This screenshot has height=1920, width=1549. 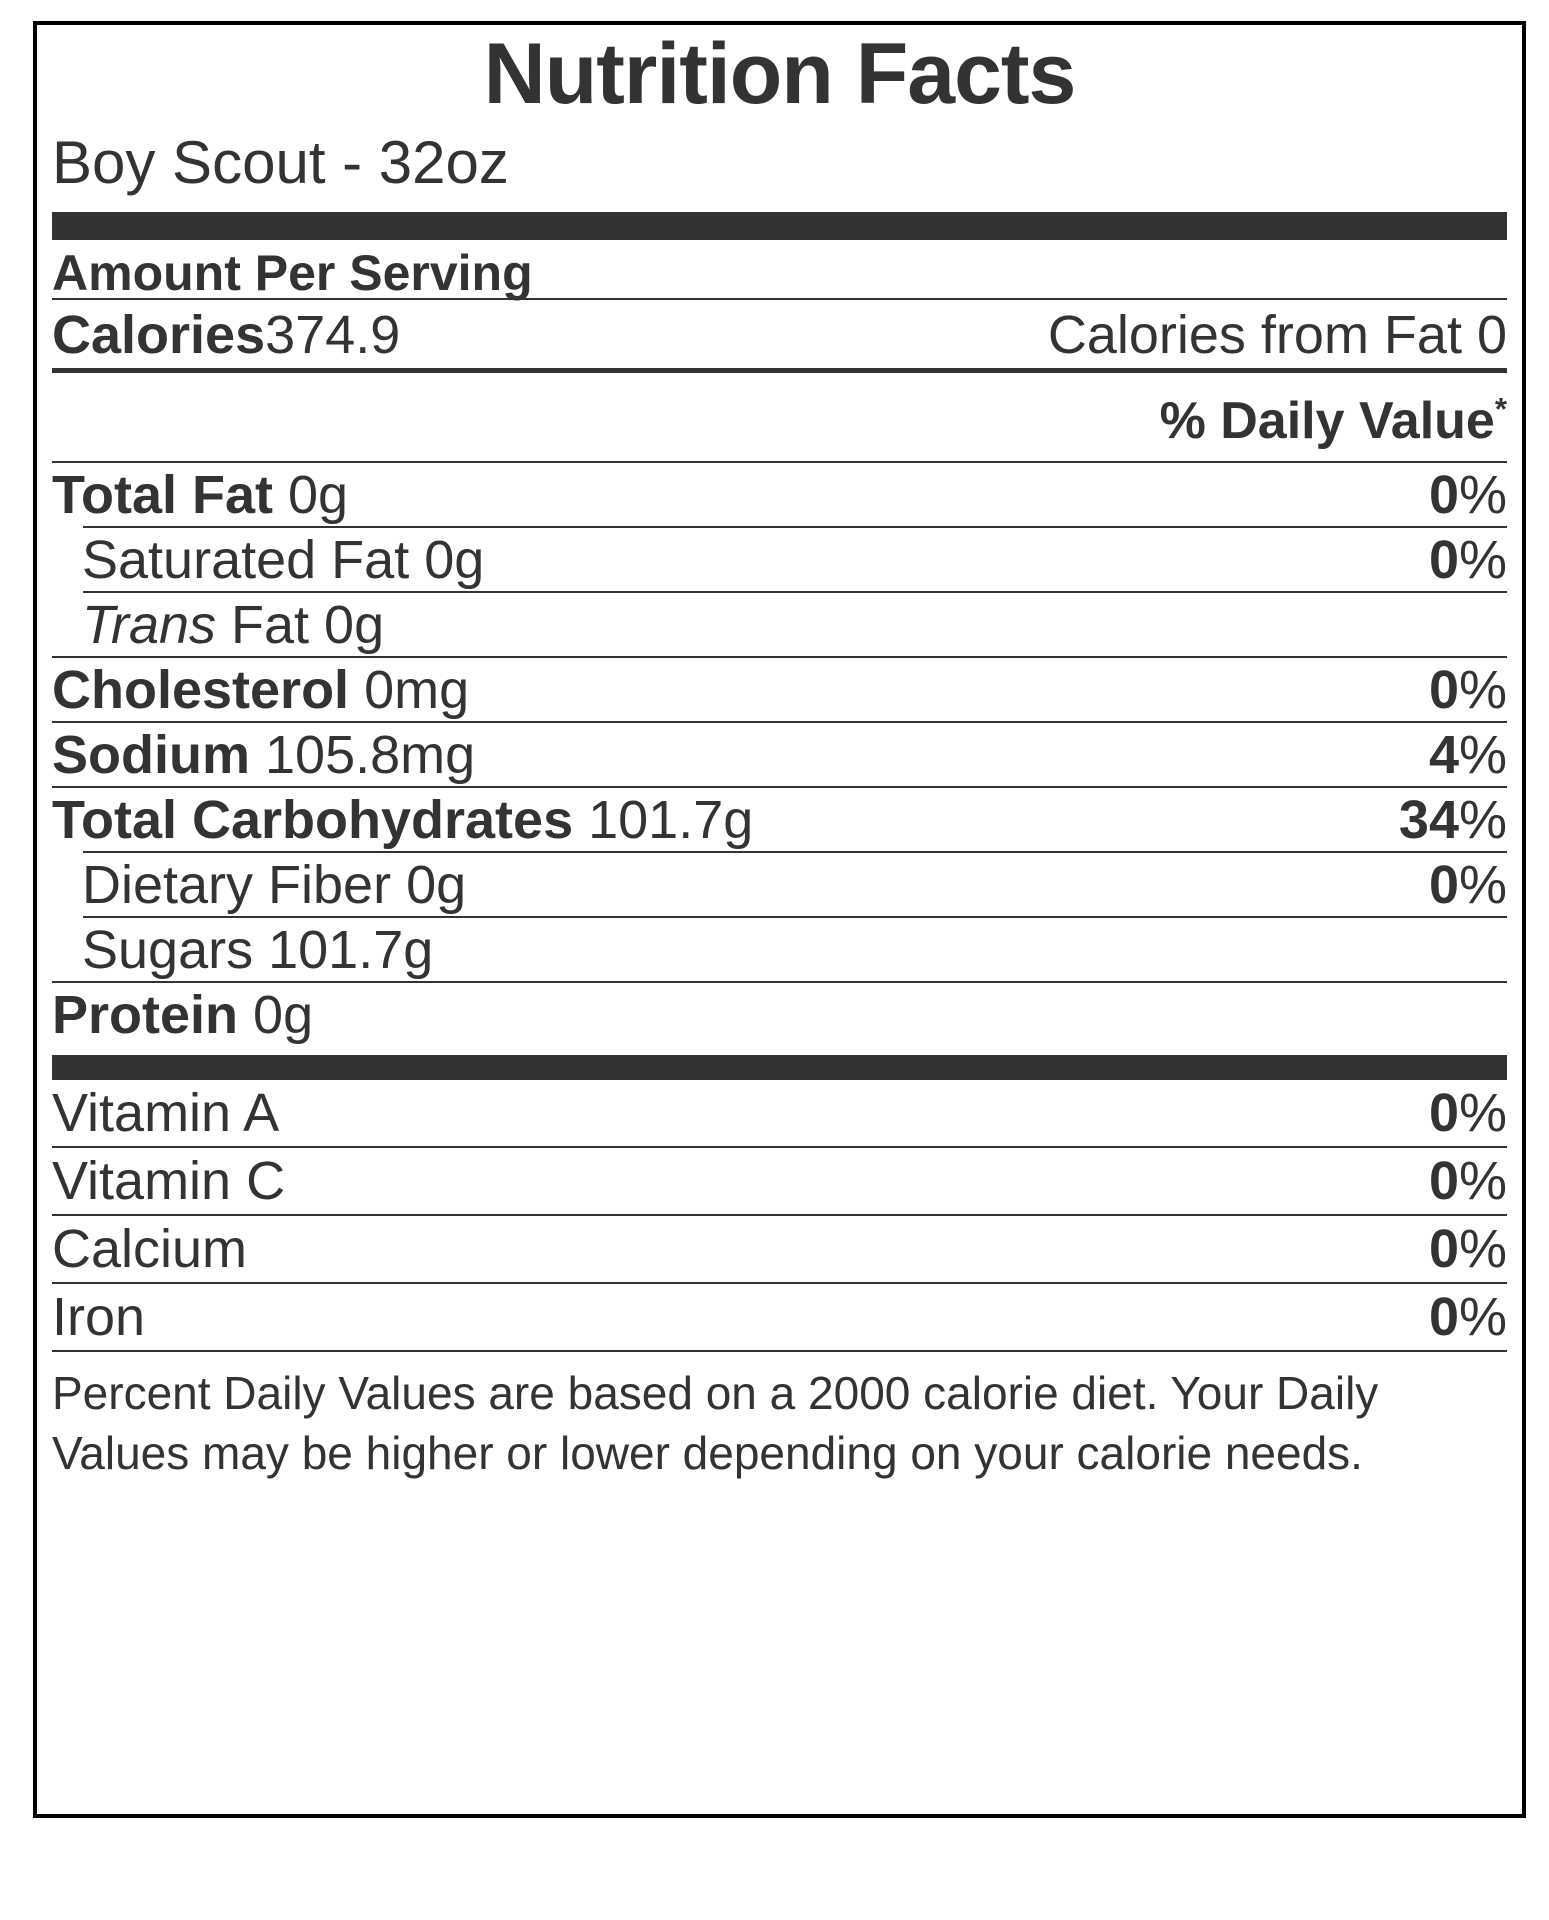 What do you see at coordinates (166, 1113) in the screenshot?
I see `vitamin-label: Vitamin A` at bounding box center [166, 1113].